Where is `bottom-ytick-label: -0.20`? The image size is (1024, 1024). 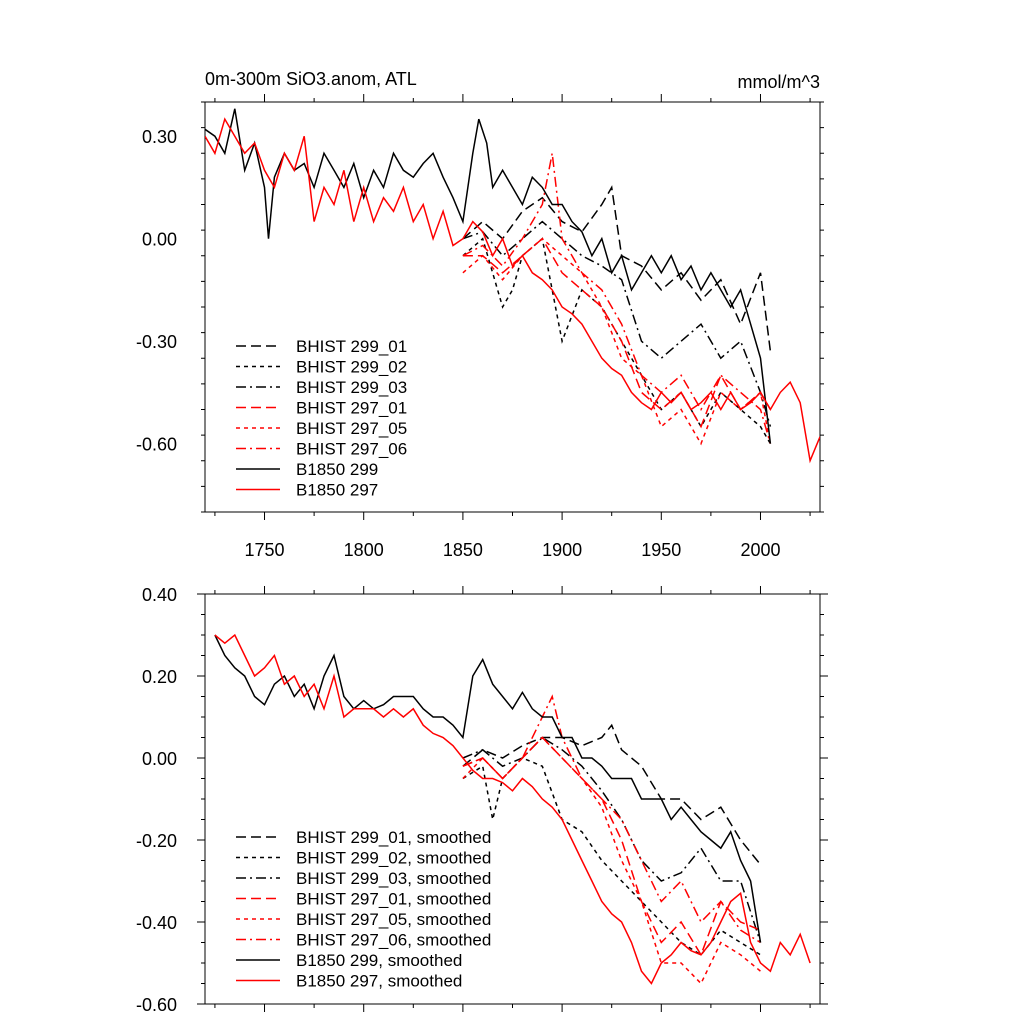
bottom-ytick-label: -0.20 is located at coordinates (156, 841).